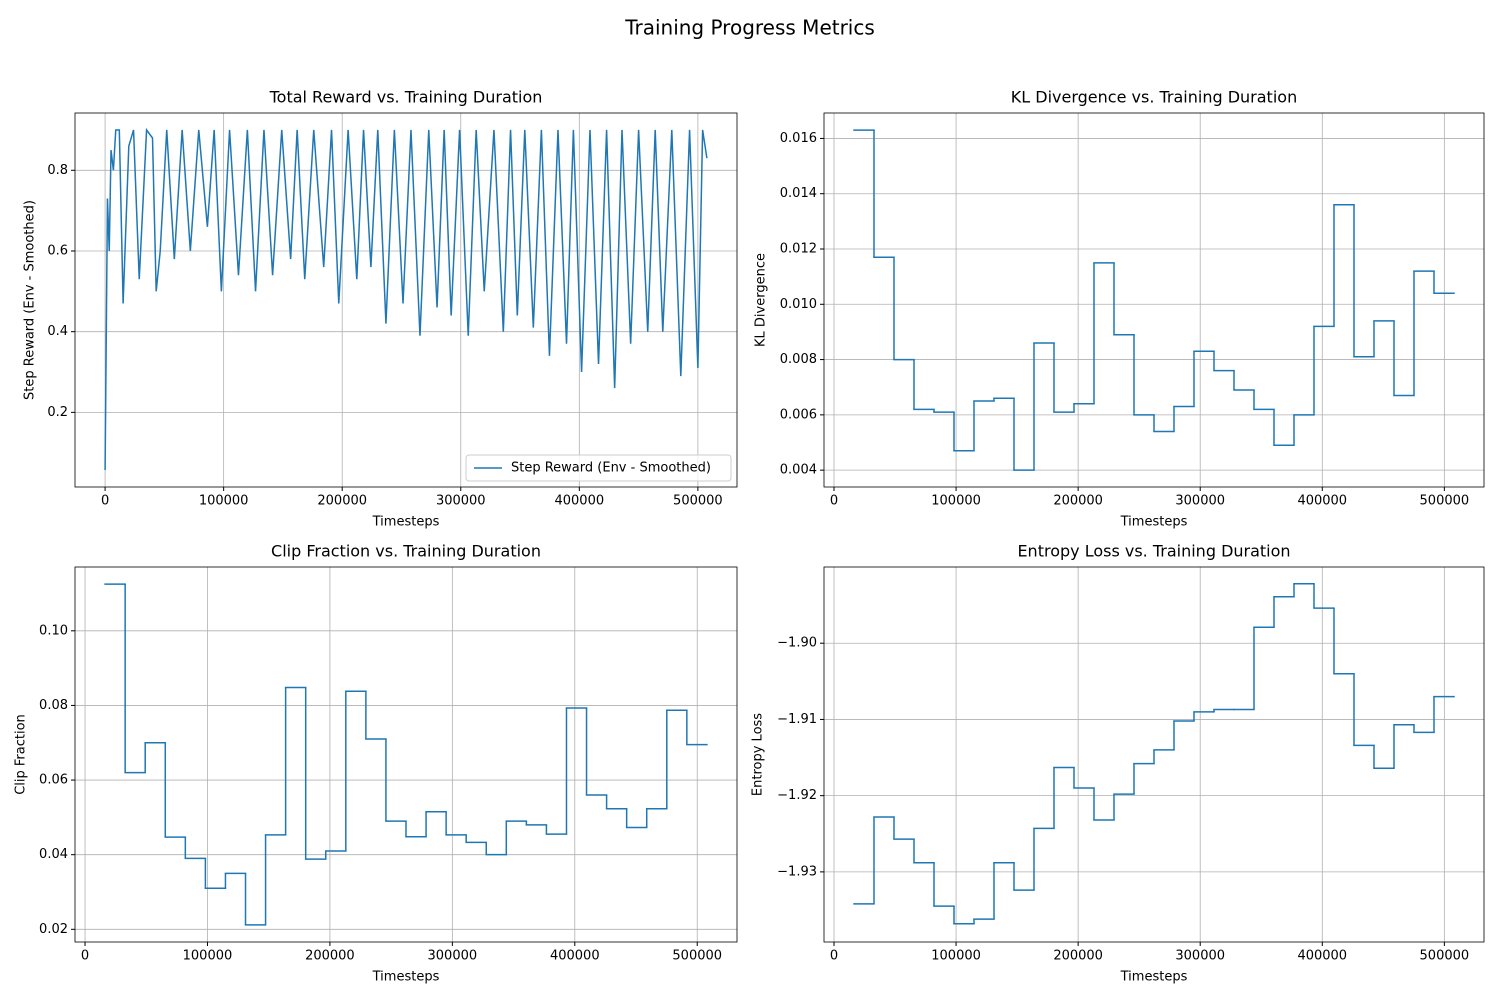 Image resolution: width=1500 pixels, height=1000 pixels. What do you see at coordinates (758, 754) in the screenshot?
I see `y-axis-label: Entropy Loss` at bounding box center [758, 754].